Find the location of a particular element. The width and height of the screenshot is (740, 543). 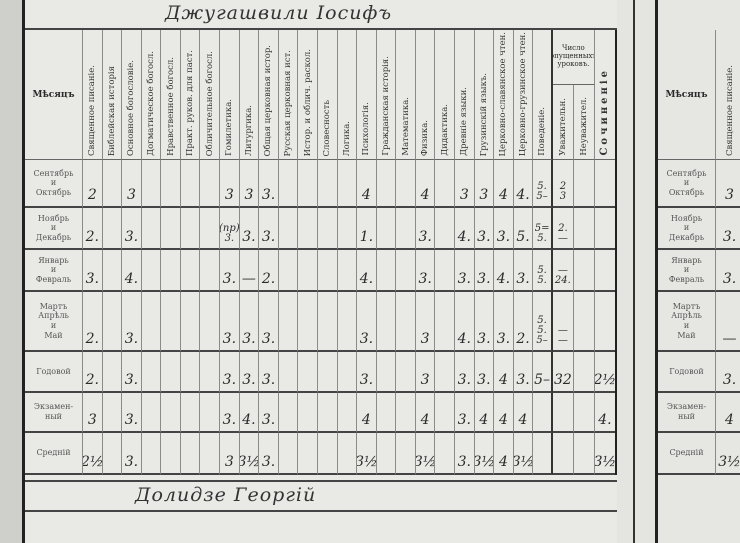

grade-cell: 1. is located at coordinates (367, 229).